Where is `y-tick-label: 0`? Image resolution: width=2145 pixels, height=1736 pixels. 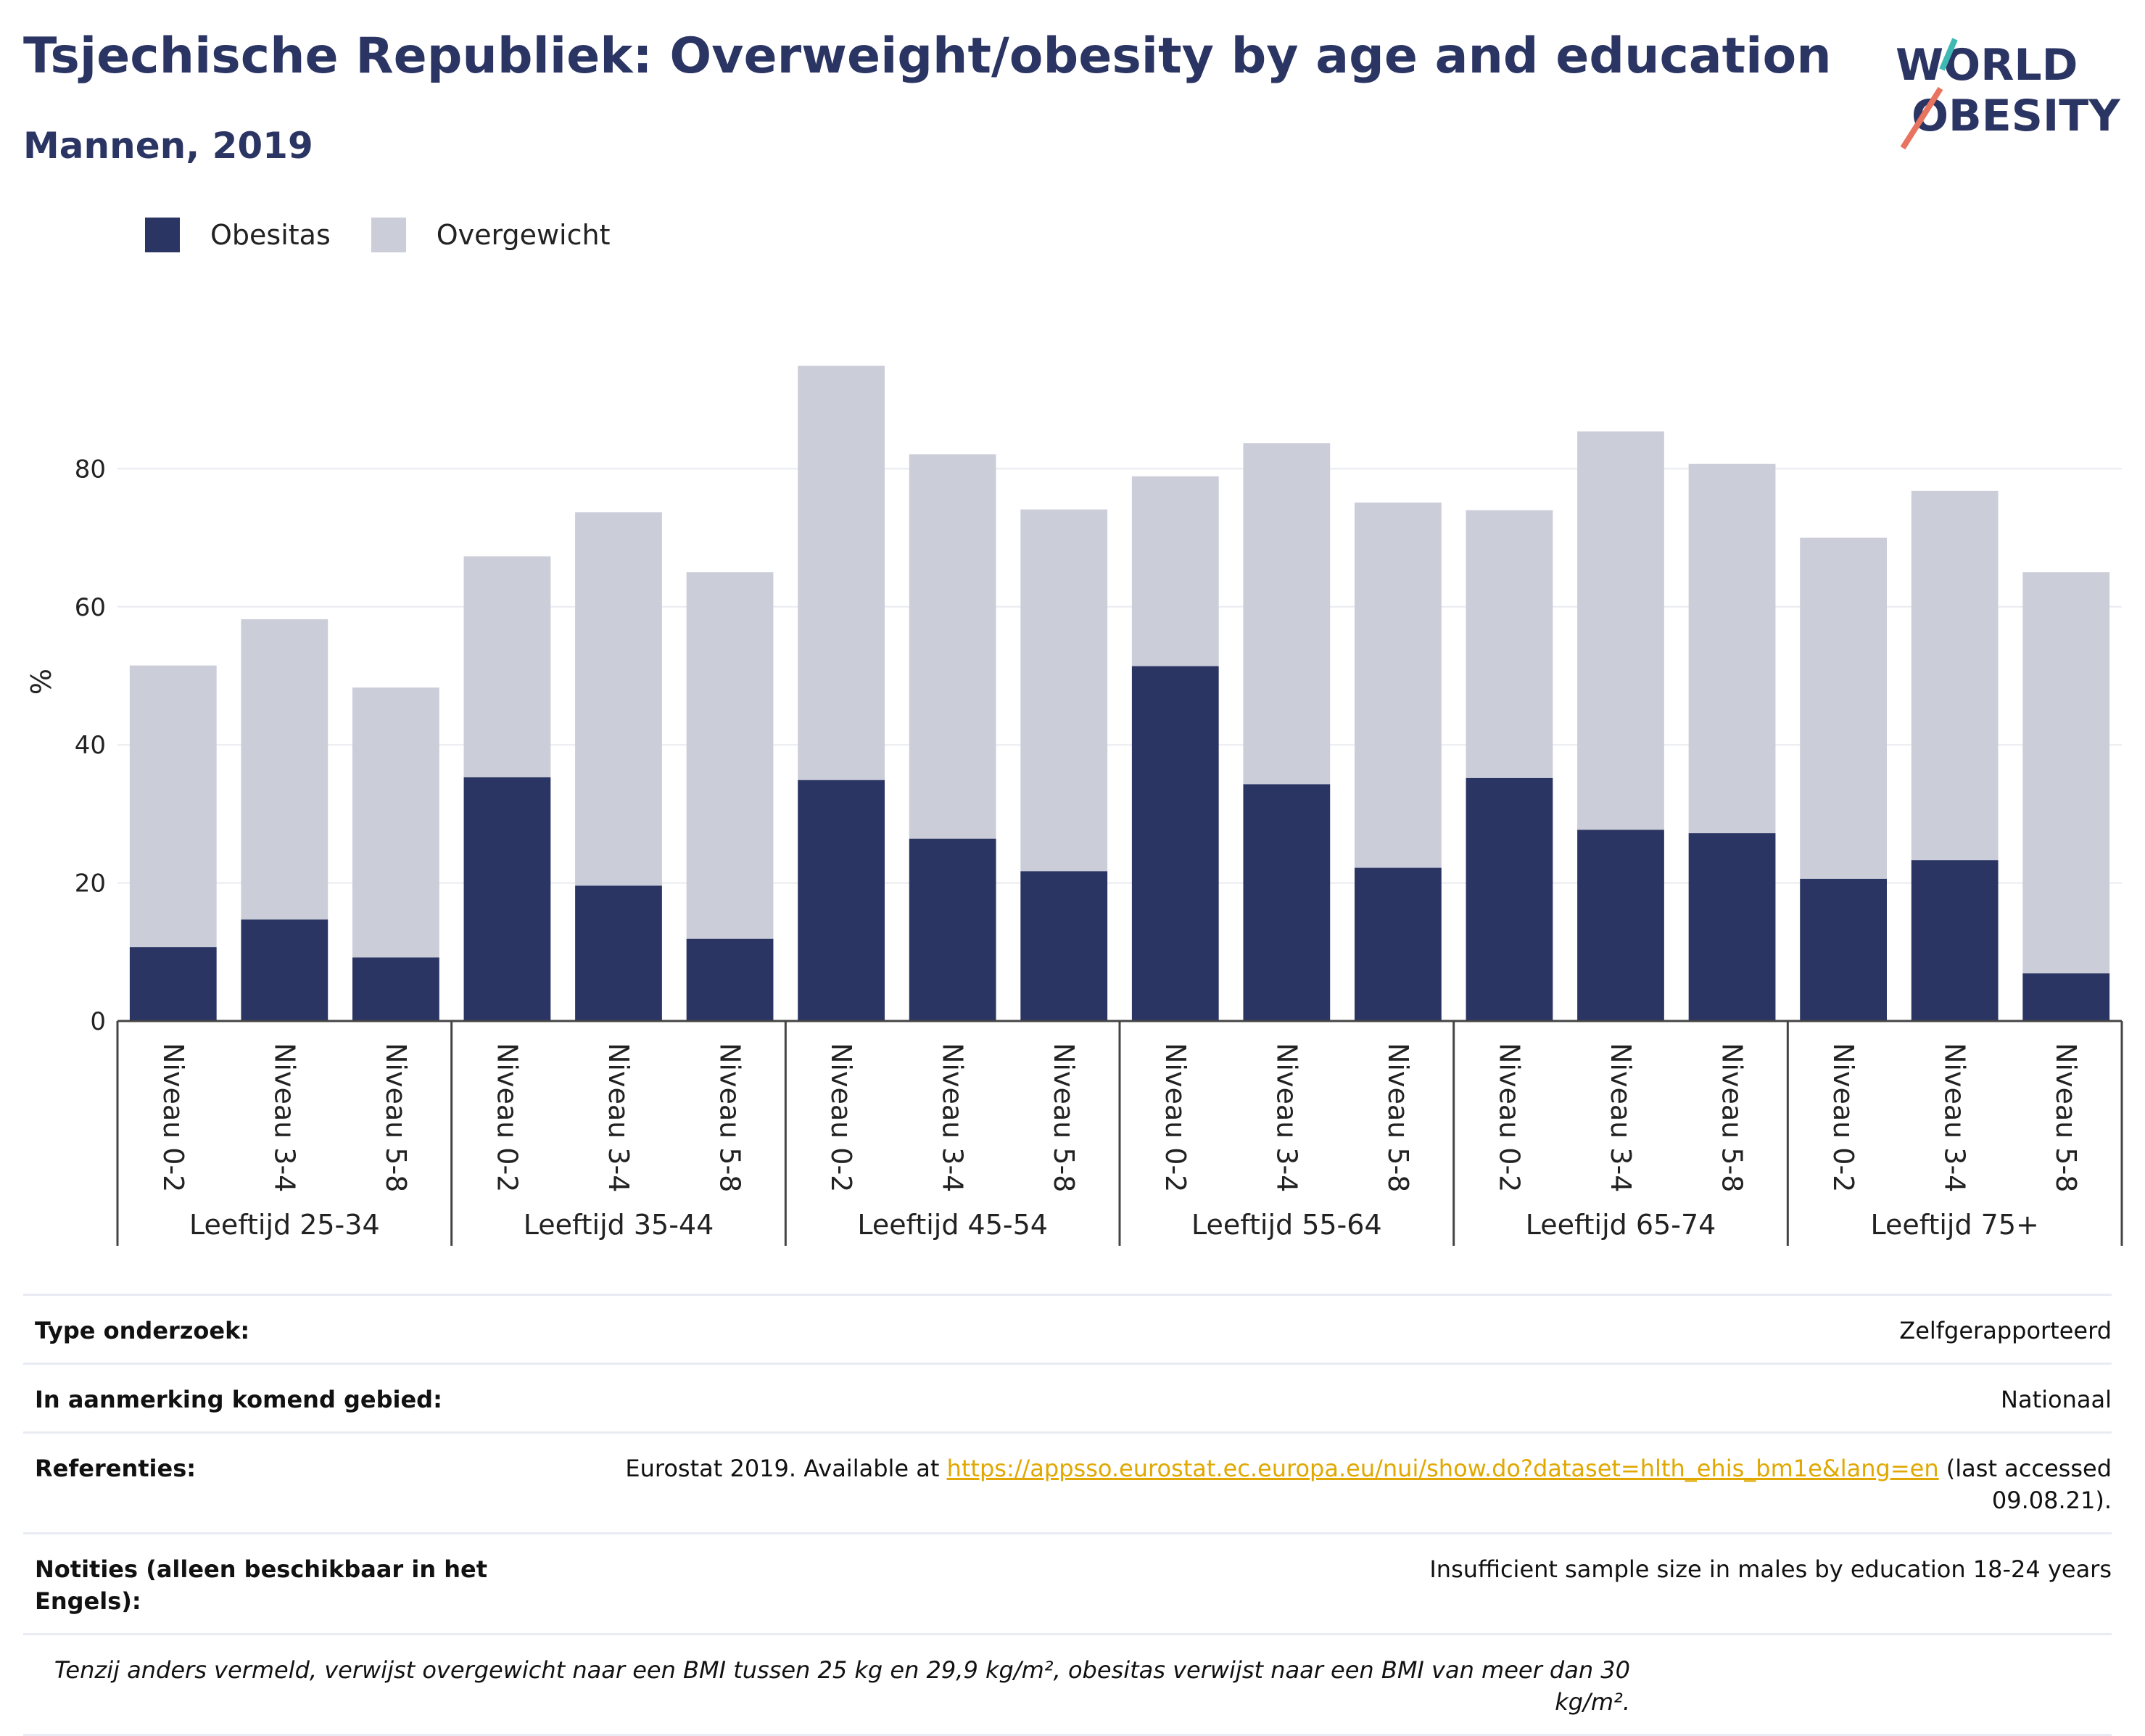
y-tick-label: 0 is located at coordinates (98, 1022).